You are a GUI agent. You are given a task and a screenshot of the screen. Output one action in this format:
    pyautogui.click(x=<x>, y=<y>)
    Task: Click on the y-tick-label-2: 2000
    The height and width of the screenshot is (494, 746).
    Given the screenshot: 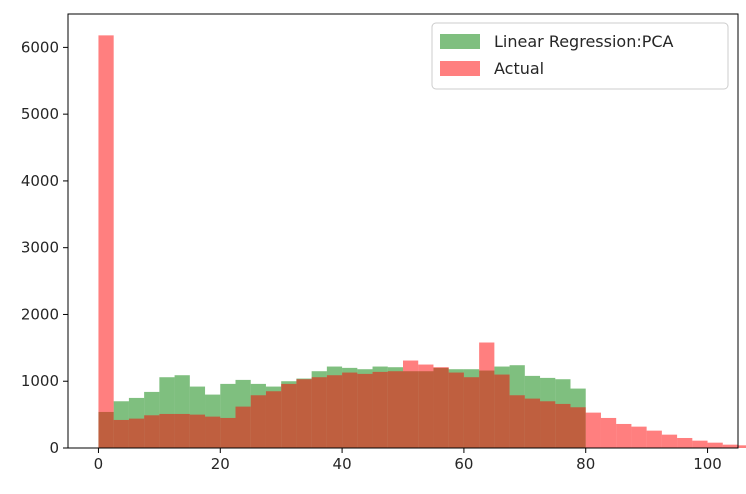 What is the action you would take?
    pyautogui.click(x=40, y=314)
    